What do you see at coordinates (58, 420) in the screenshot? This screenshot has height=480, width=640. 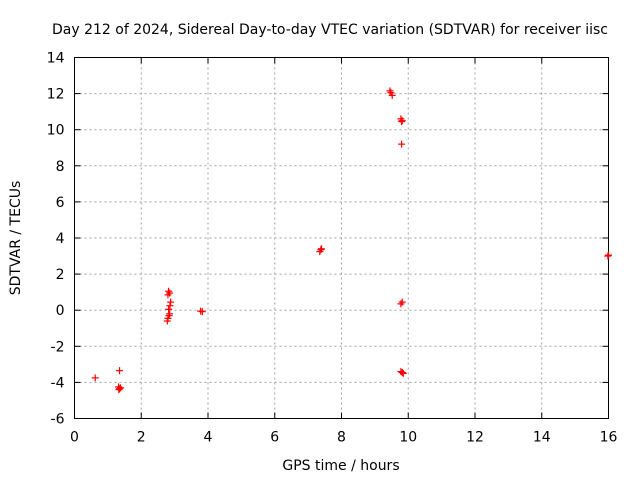 I see `y-tick-label: -6` at bounding box center [58, 420].